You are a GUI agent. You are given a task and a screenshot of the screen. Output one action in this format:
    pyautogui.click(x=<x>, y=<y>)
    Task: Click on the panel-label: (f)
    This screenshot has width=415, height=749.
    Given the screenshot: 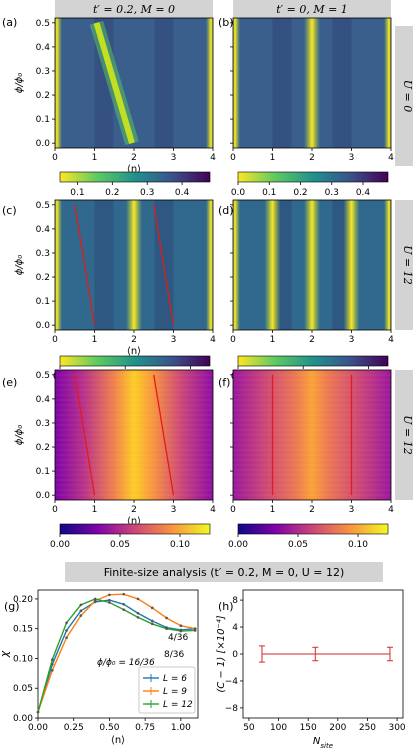 What is the action you would take?
    pyautogui.click(x=224, y=382)
    